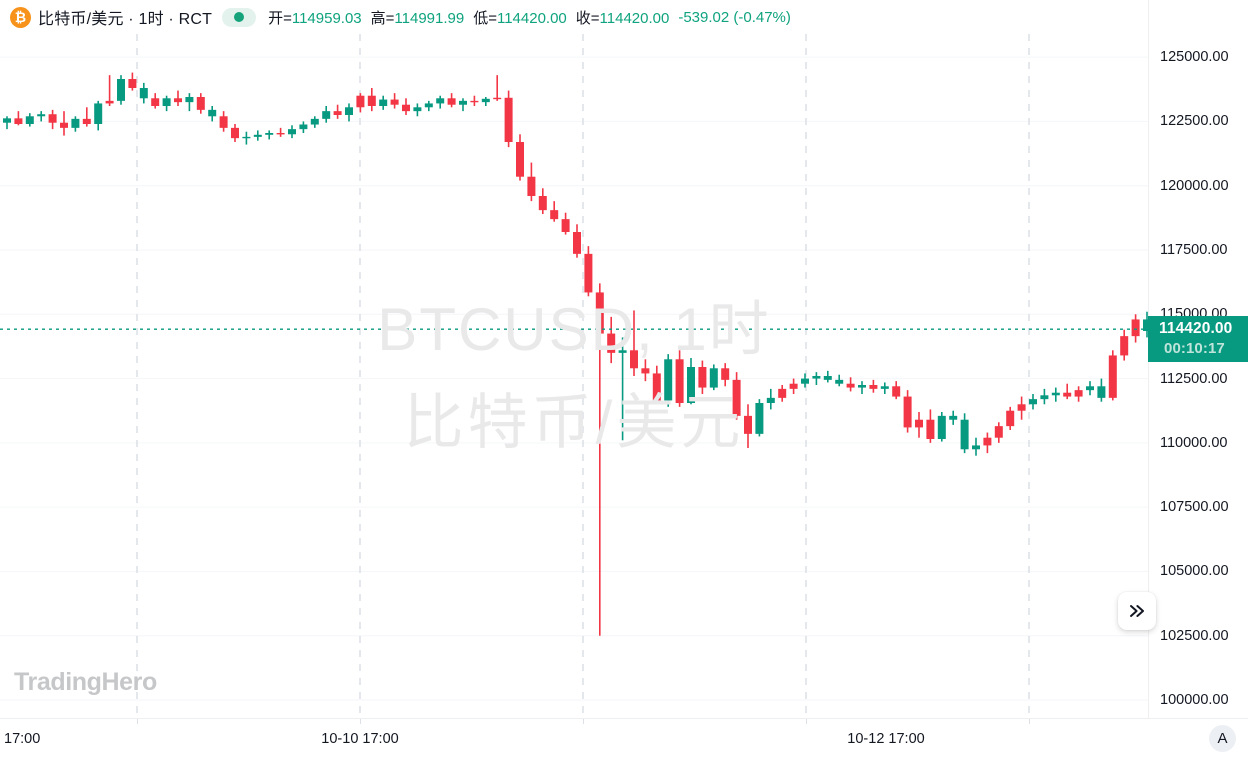 This screenshot has height=757, width=1248. I want to click on current-price-badge: 114420.00 00:10:17, so click(1198, 339).